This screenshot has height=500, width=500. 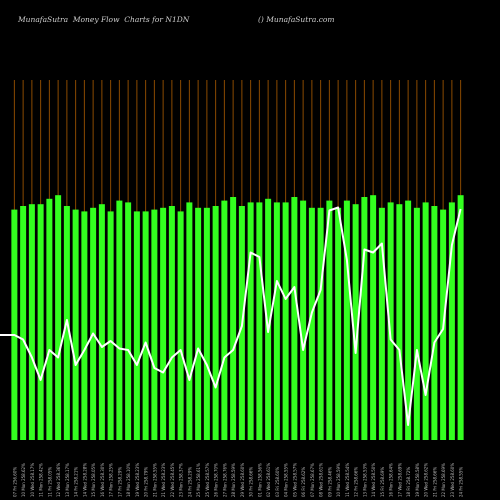 What do you see at coordinates (296, 19) in the screenshot?
I see `chart-credit: () MunafaSutra.com` at bounding box center [296, 19].